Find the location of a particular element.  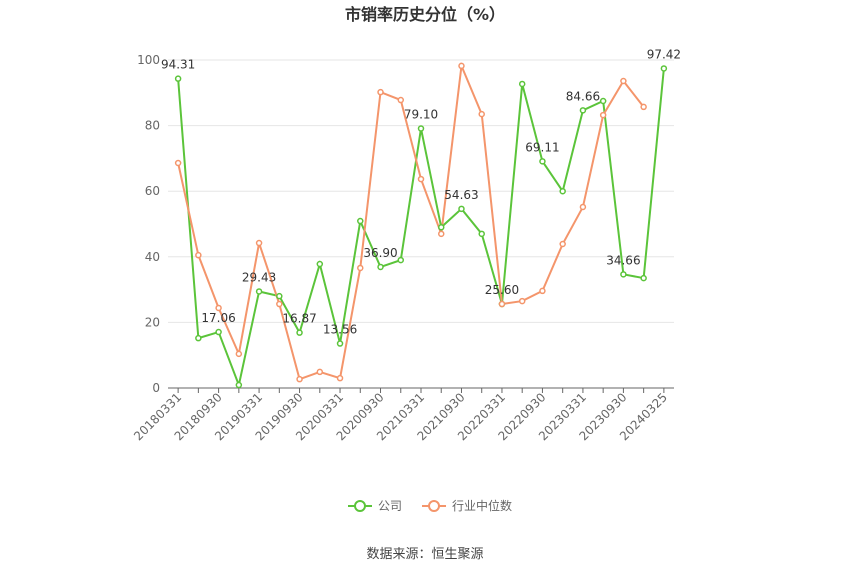

value-label: 97.42 is located at coordinates (664, 54).